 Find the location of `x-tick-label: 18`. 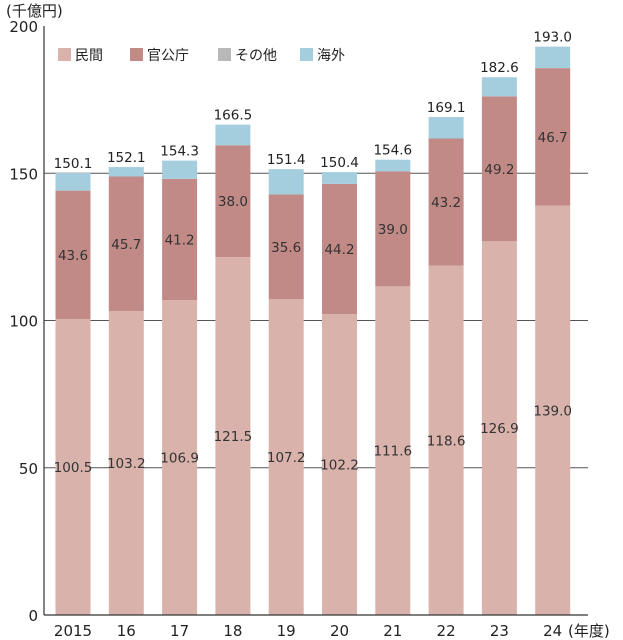

x-tick-label: 18 is located at coordinates (232, 631).